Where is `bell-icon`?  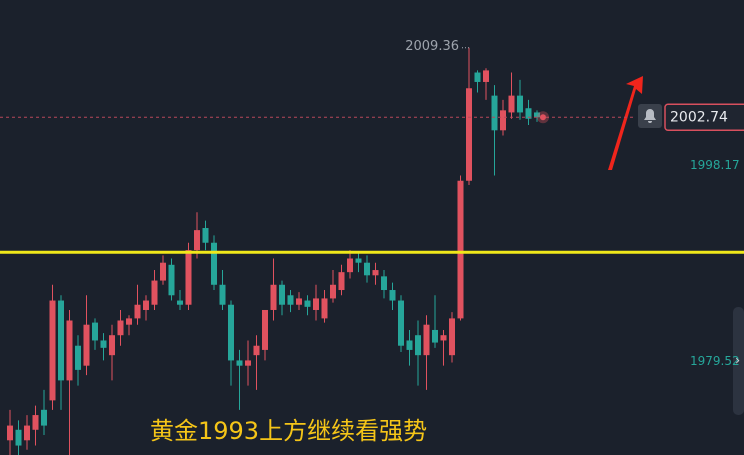 bell-icon is located at coordinates (650, 116).